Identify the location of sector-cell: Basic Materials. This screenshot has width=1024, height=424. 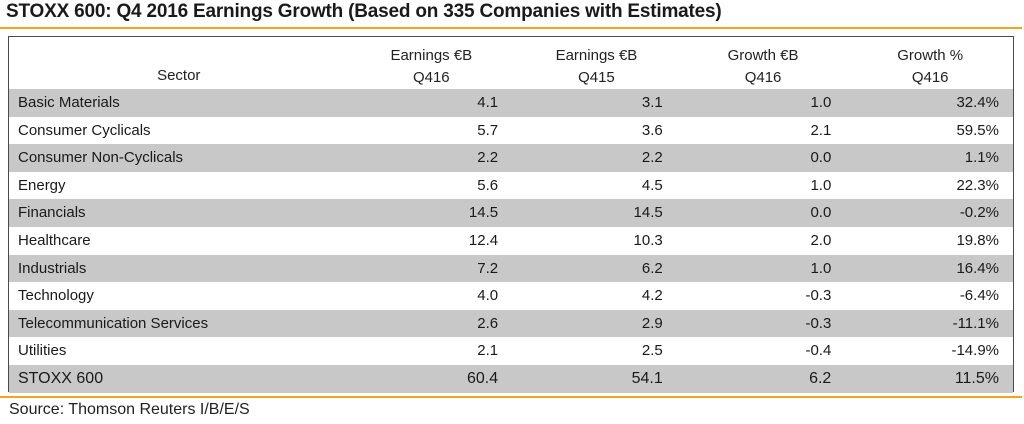
(179, 103).